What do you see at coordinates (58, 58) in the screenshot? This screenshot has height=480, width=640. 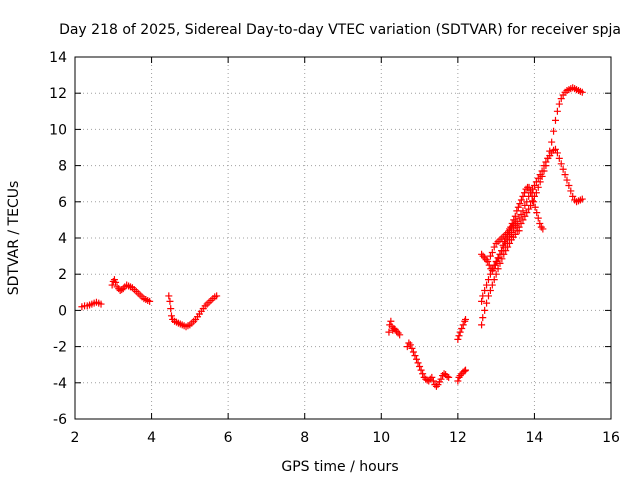 I see `y-tick-label: 14` at bounding box center [58, 58].